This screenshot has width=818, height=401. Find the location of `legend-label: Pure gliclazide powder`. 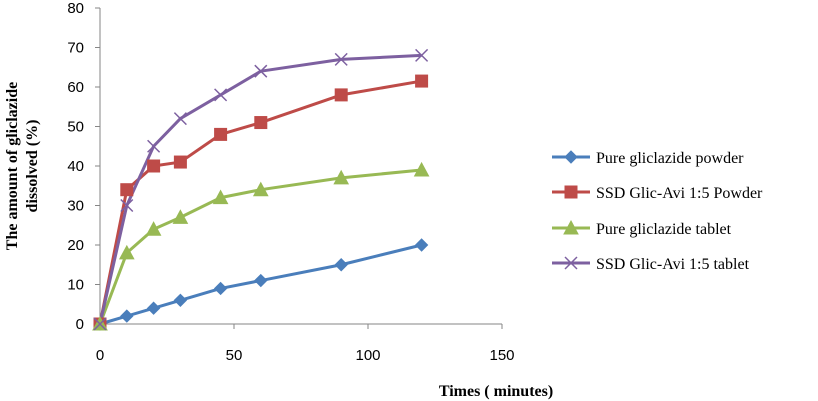

legend-label: Pure gliclazide powder is located at coordinates (670, 158).